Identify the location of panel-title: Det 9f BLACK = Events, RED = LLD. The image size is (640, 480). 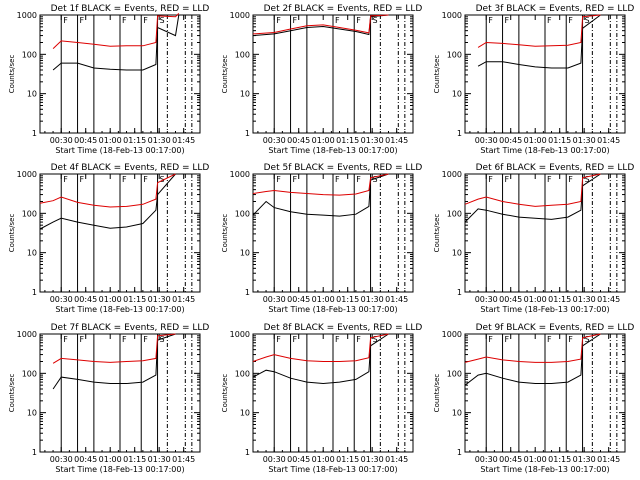
(555, 328).